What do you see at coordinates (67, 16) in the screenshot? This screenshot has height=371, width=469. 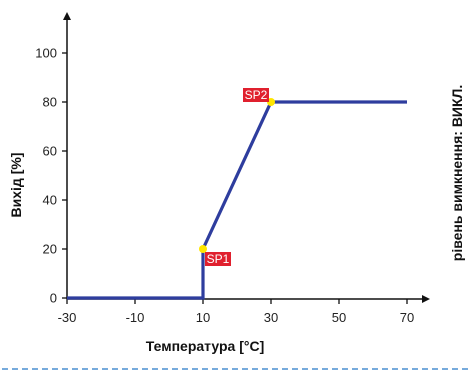 I see `y-axis-arrow` at bounding box center [67, 16].